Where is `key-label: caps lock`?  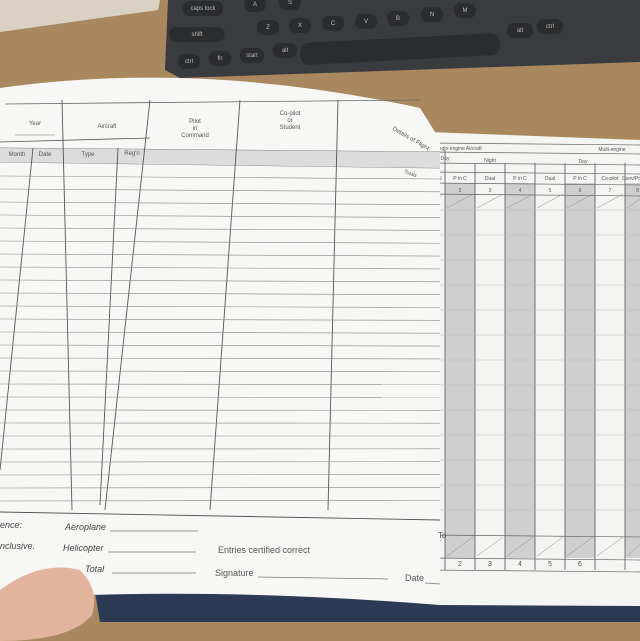 key-label: caps lock is located at coordinates (203, 9).